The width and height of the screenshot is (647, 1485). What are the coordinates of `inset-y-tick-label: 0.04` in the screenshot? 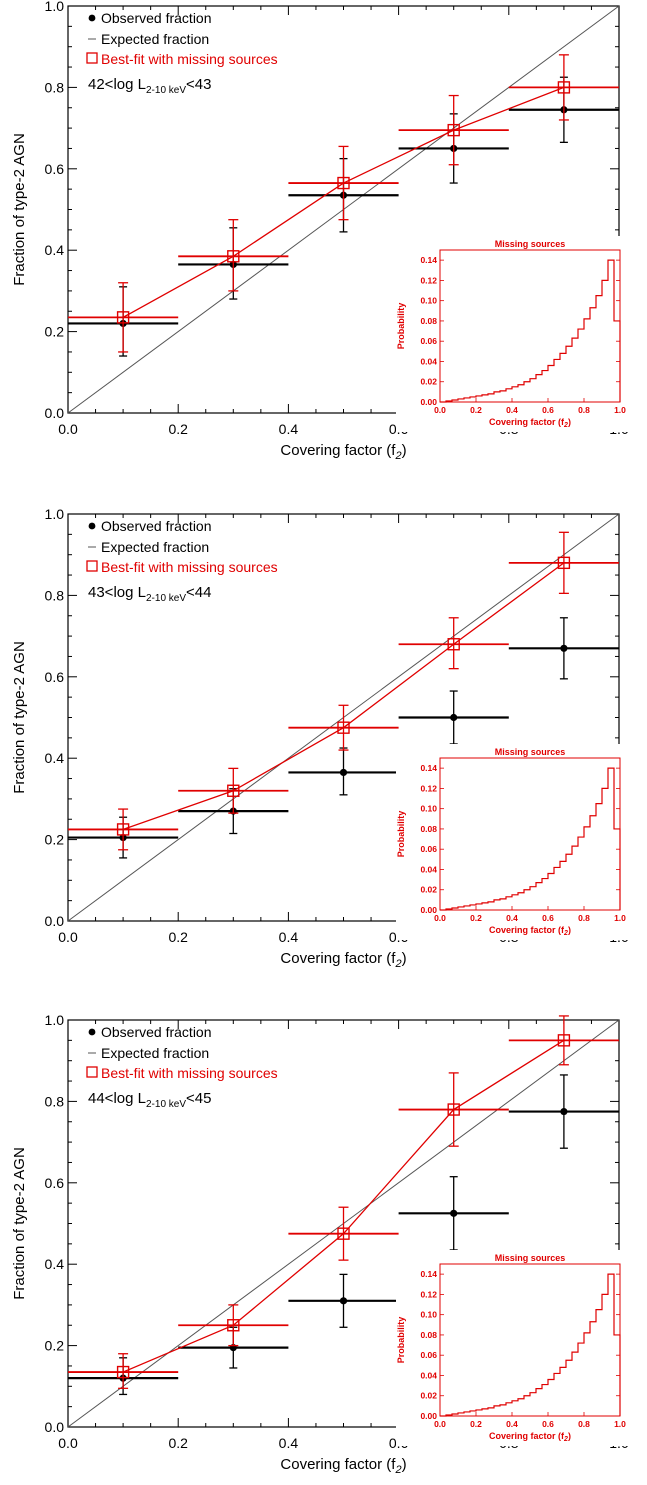 It's located at (428, 869).